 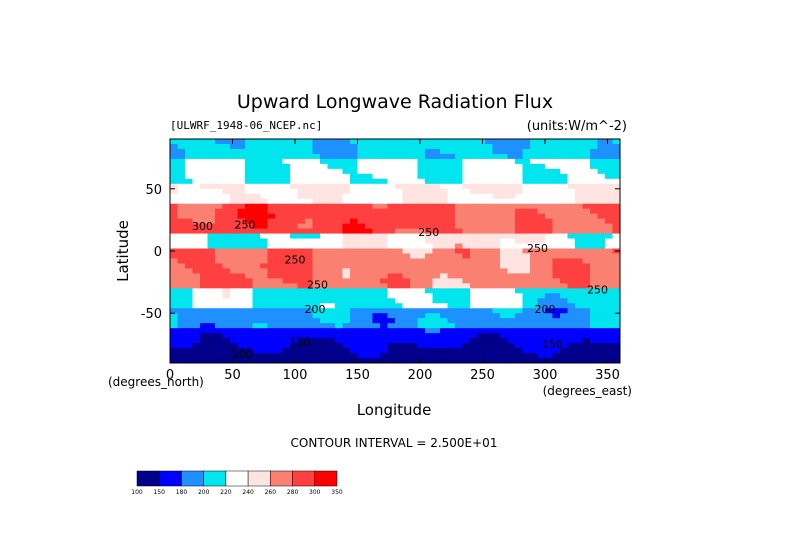 What do you see at coordinates (357, 375) in the screenshot?
I see `x-tick-label: 150` at bounding box center [357, 375].